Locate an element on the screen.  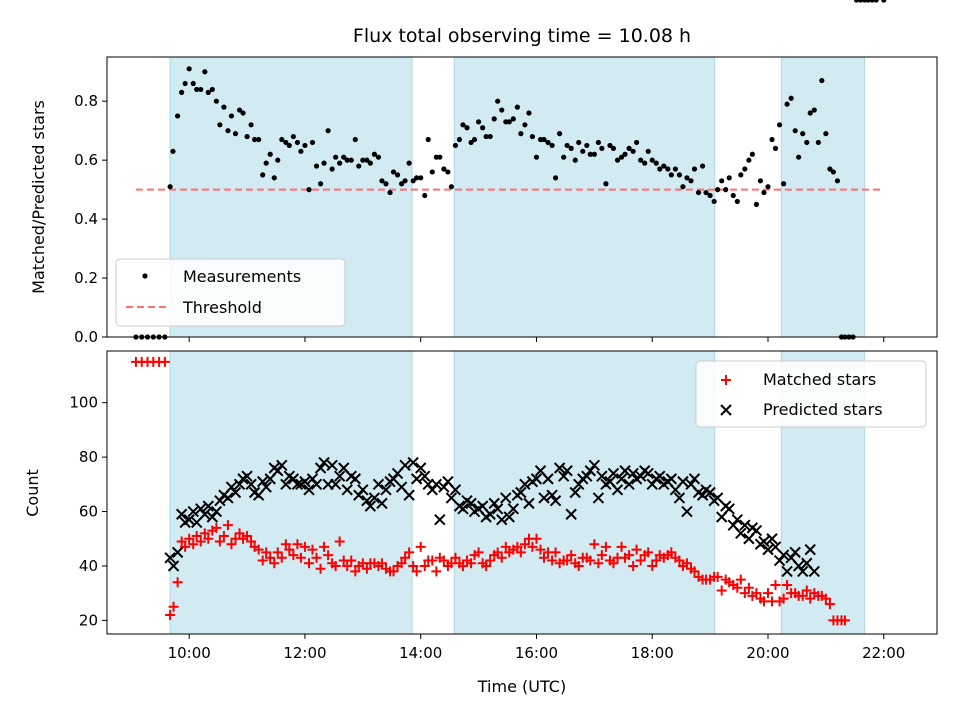
legend-label: Predicted stars is located at coordinates (823, 409).